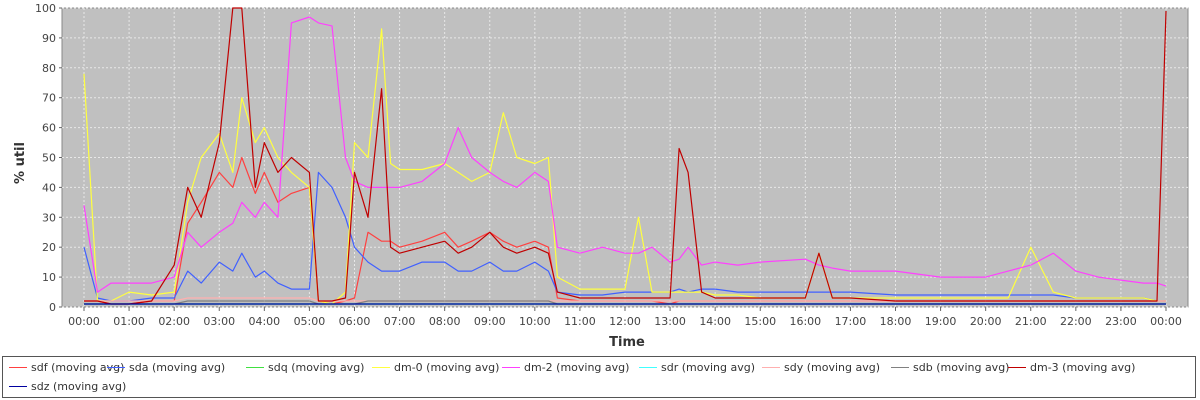 This screenshot has width=1200, height=400. I want to click on y-tick-label: 60, so click(49, 128).